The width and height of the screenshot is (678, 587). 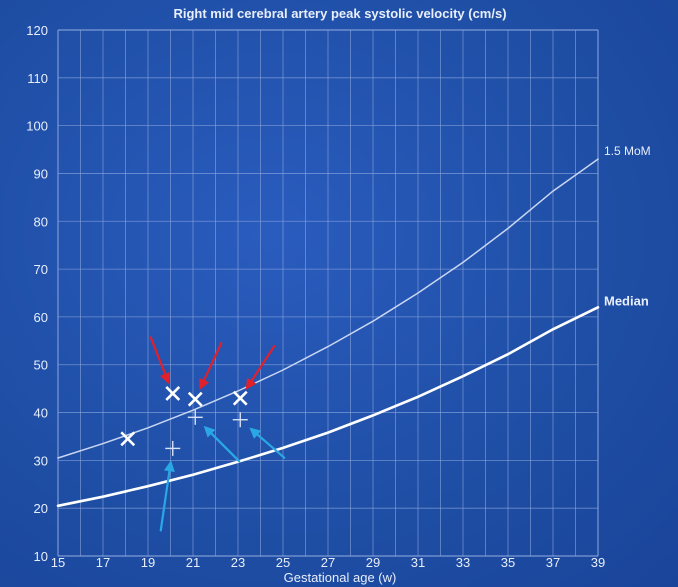 What do you see at coordinates (37, 126) in the screenshot?
I see `y-tick-label: 100` at bounding box center [37, 126].